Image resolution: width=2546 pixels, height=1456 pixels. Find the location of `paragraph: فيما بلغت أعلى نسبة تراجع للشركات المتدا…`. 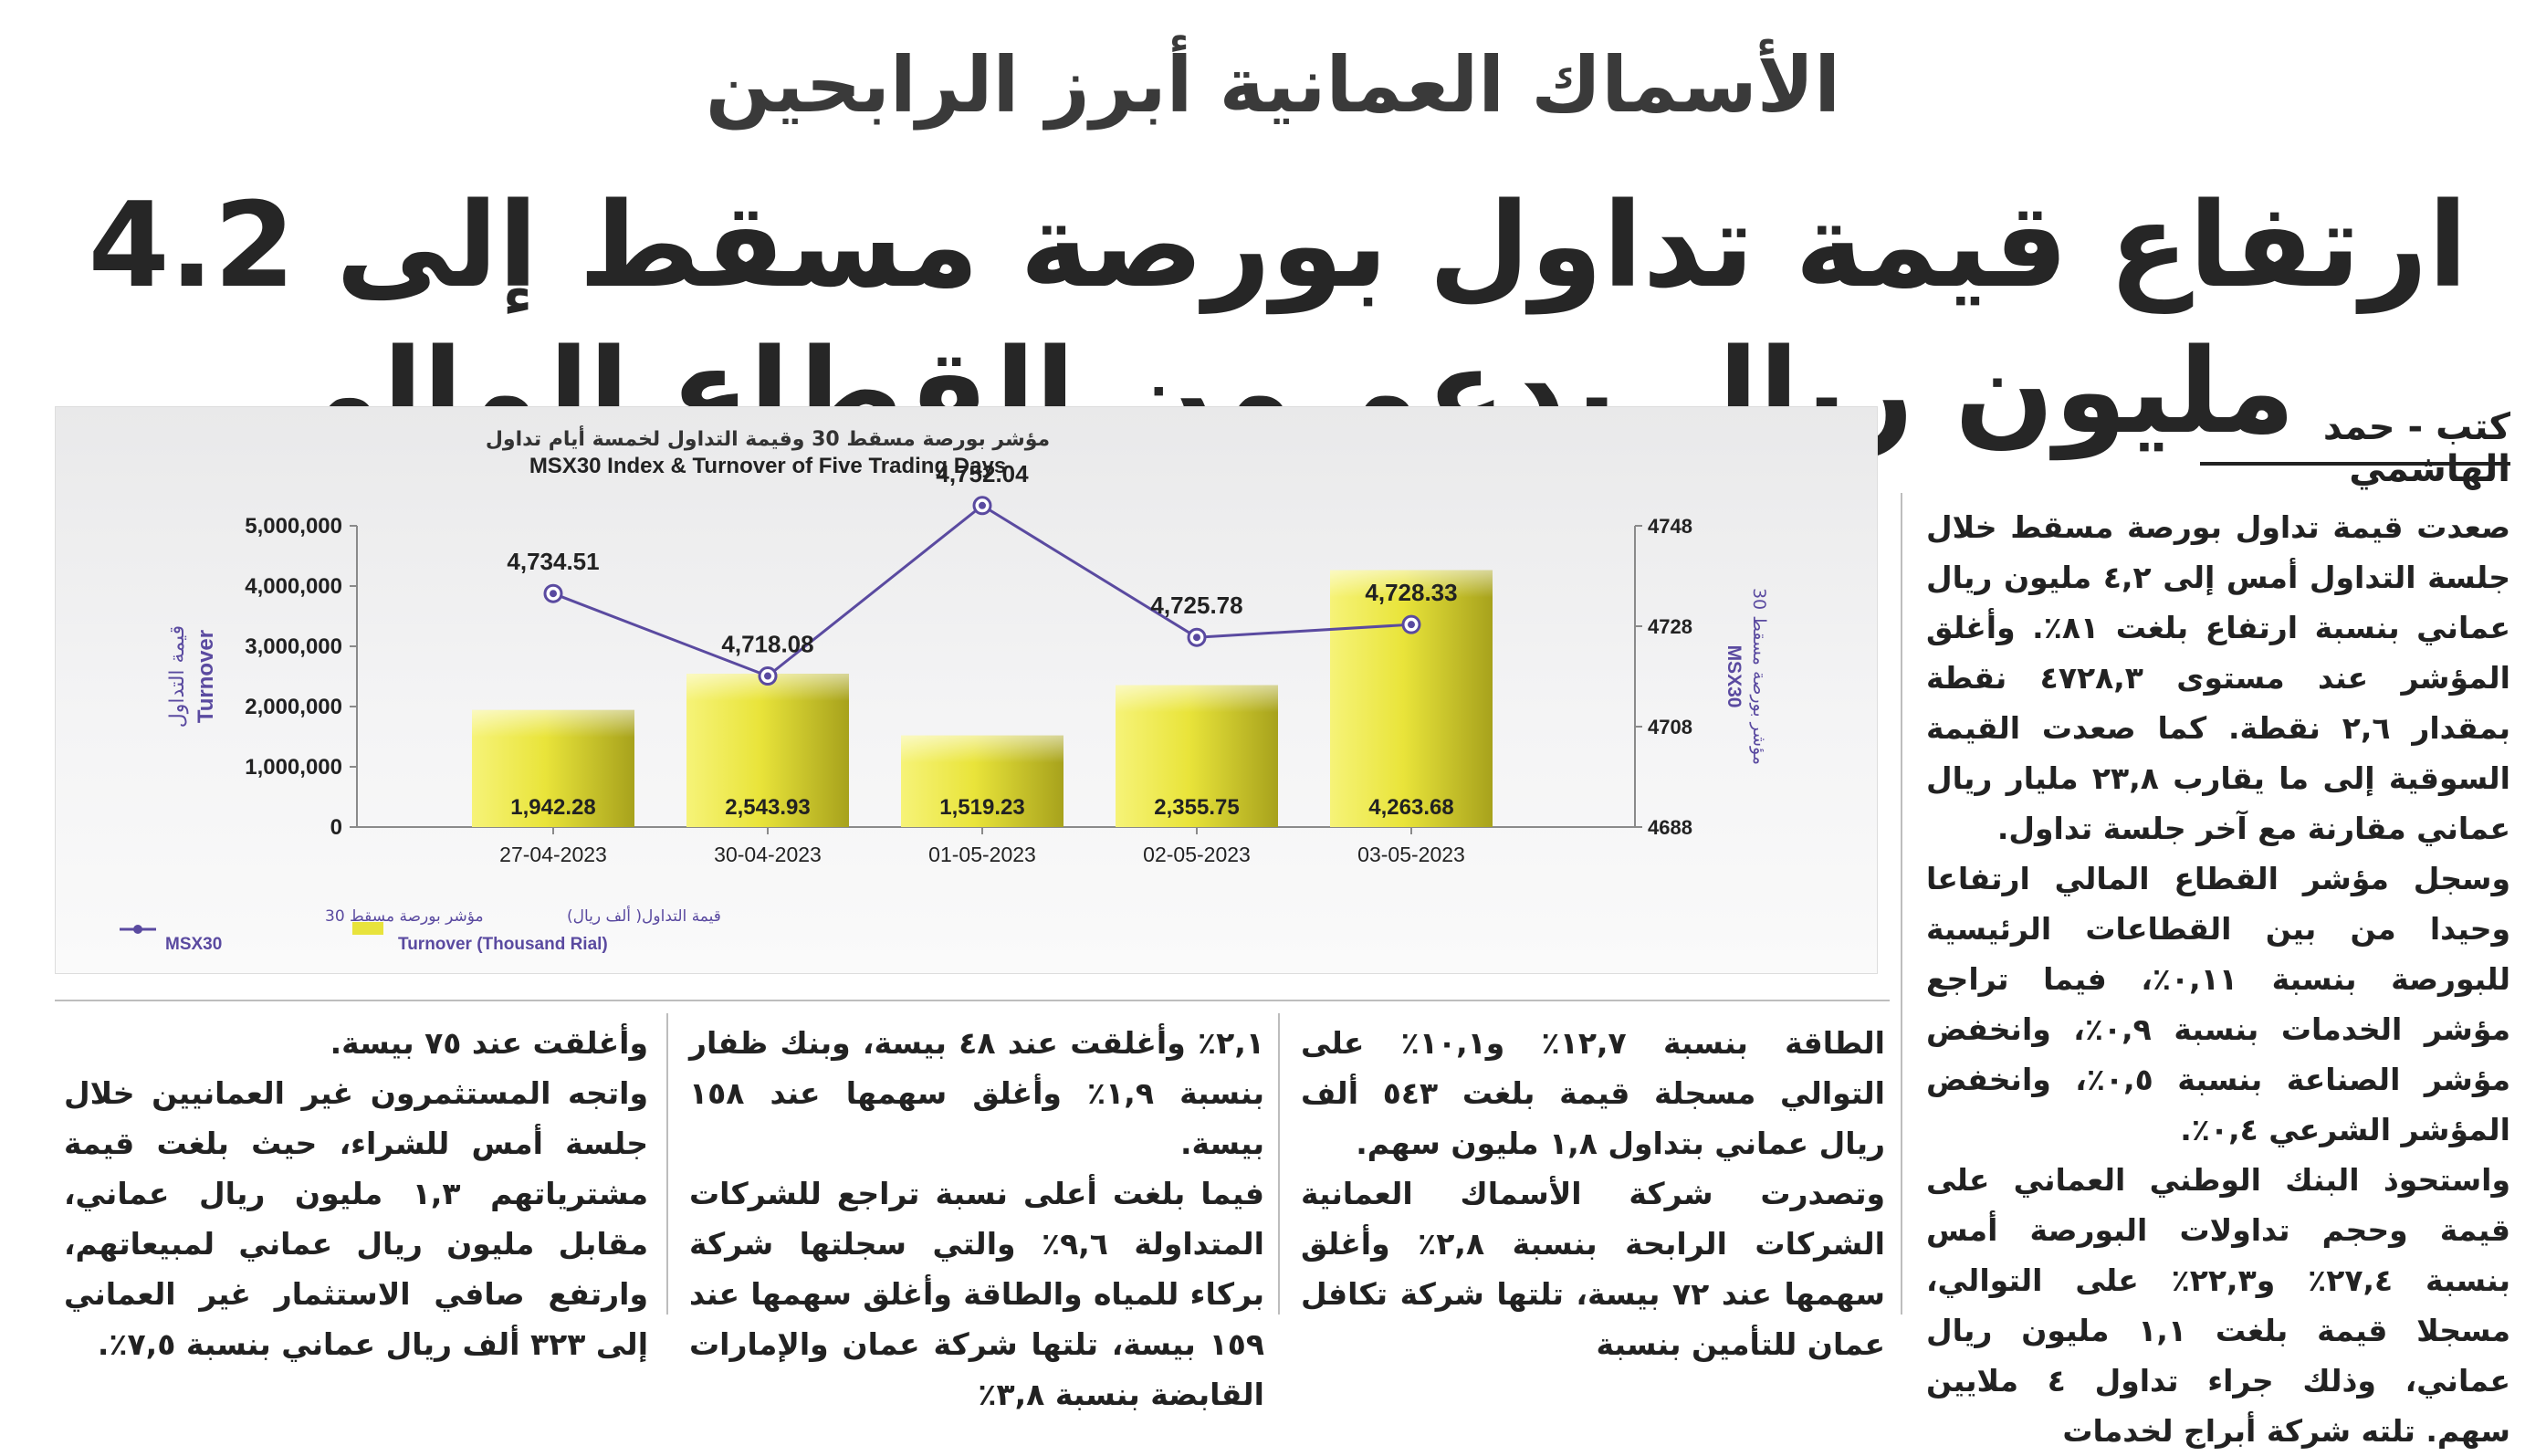

paragraph: فيما بلغت أعلى نسبة تراجع للشركات المتدا… is located at coordinates (976, 1294).